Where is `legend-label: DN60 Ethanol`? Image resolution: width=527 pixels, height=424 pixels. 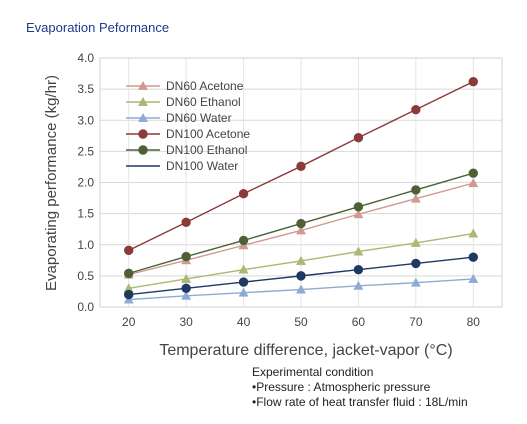
legend-label: DN60 Ethanol is located at coordinates (203, 102).